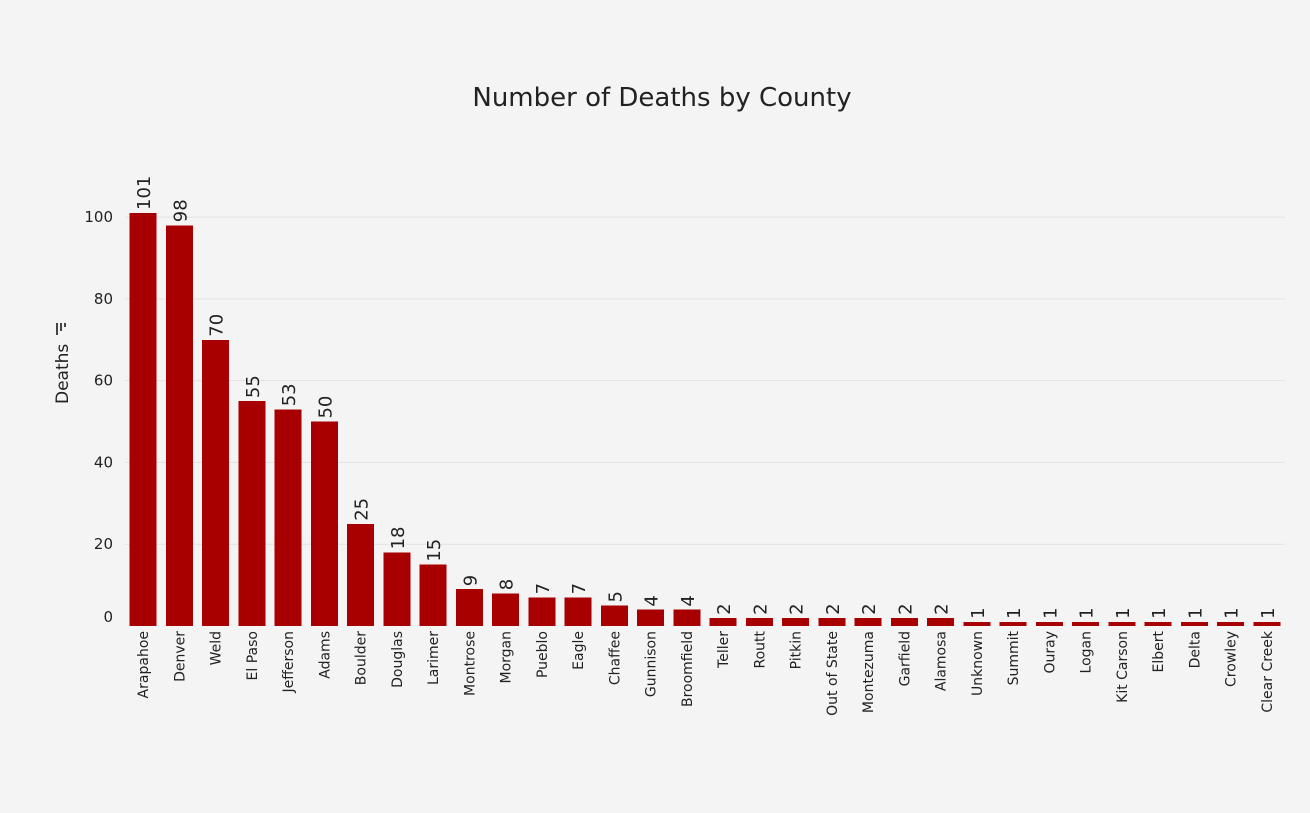 The image size is (1310, 813). I want to click on y-axis-title-group: Deaths, so click(63, 374).